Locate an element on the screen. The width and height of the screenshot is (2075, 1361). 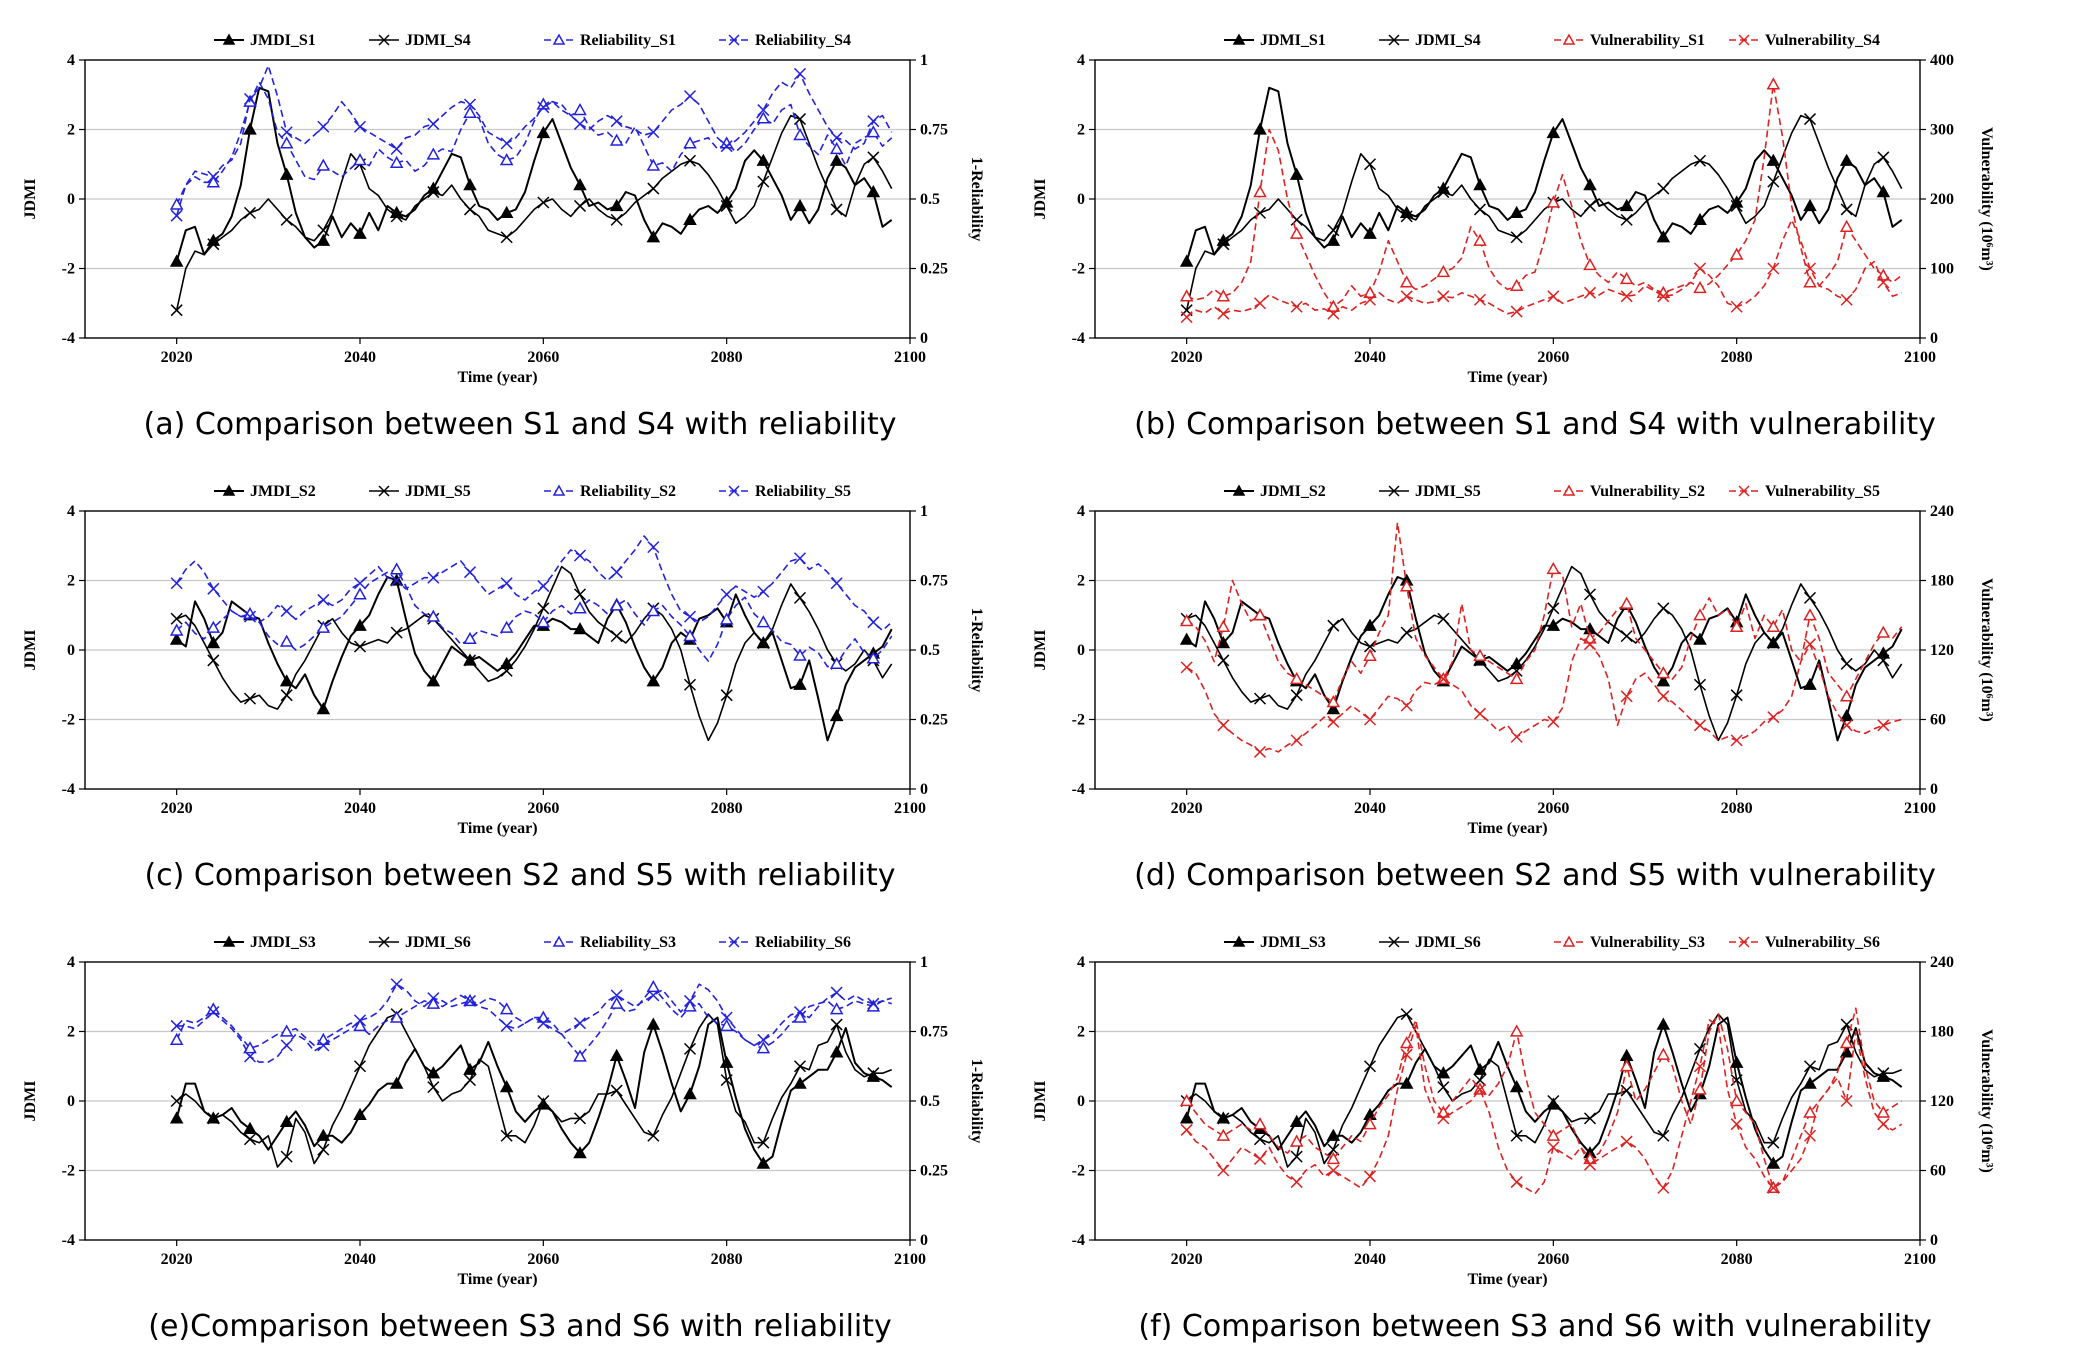
point-f-jdmi-s6-2040 is located at coordinates (1370, 1066).